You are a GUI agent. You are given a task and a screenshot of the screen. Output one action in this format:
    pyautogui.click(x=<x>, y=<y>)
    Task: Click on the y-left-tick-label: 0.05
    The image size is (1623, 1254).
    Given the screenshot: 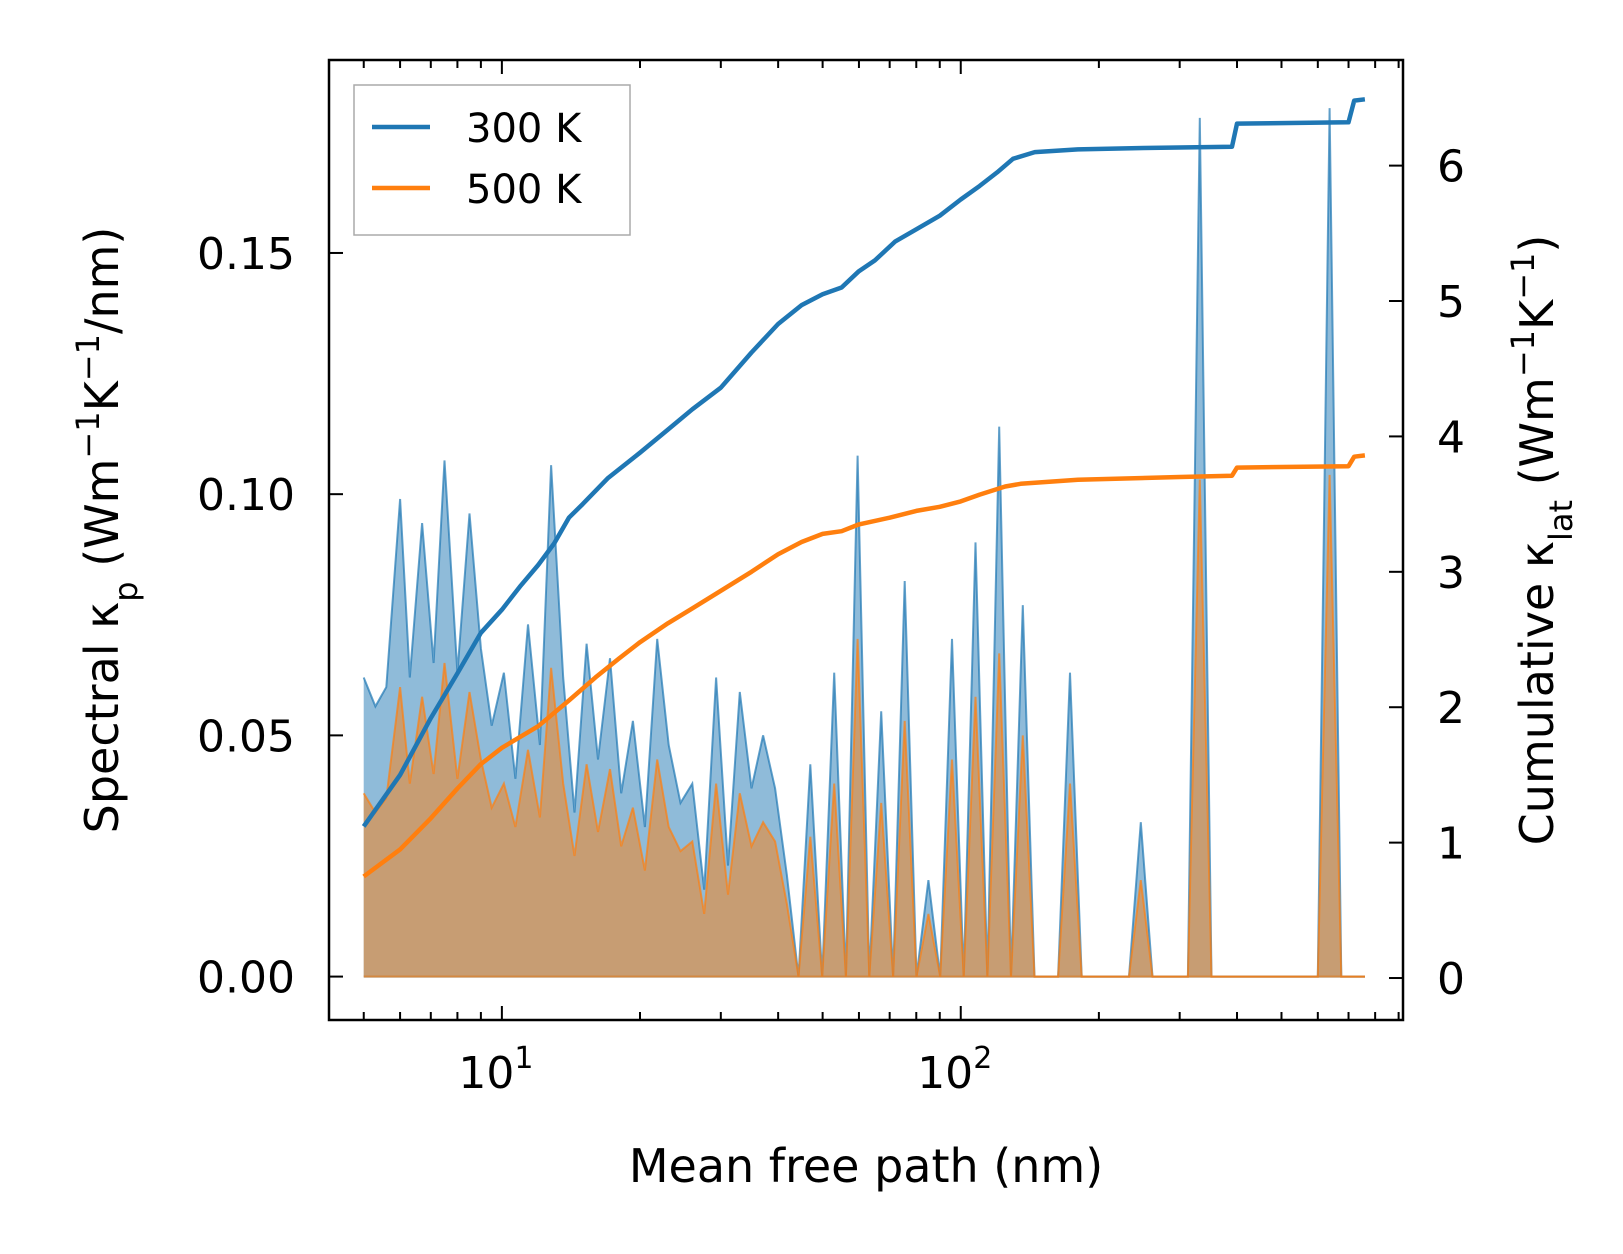 What is the action you would take?
    pyautogui.click(x=246, y=736)
    